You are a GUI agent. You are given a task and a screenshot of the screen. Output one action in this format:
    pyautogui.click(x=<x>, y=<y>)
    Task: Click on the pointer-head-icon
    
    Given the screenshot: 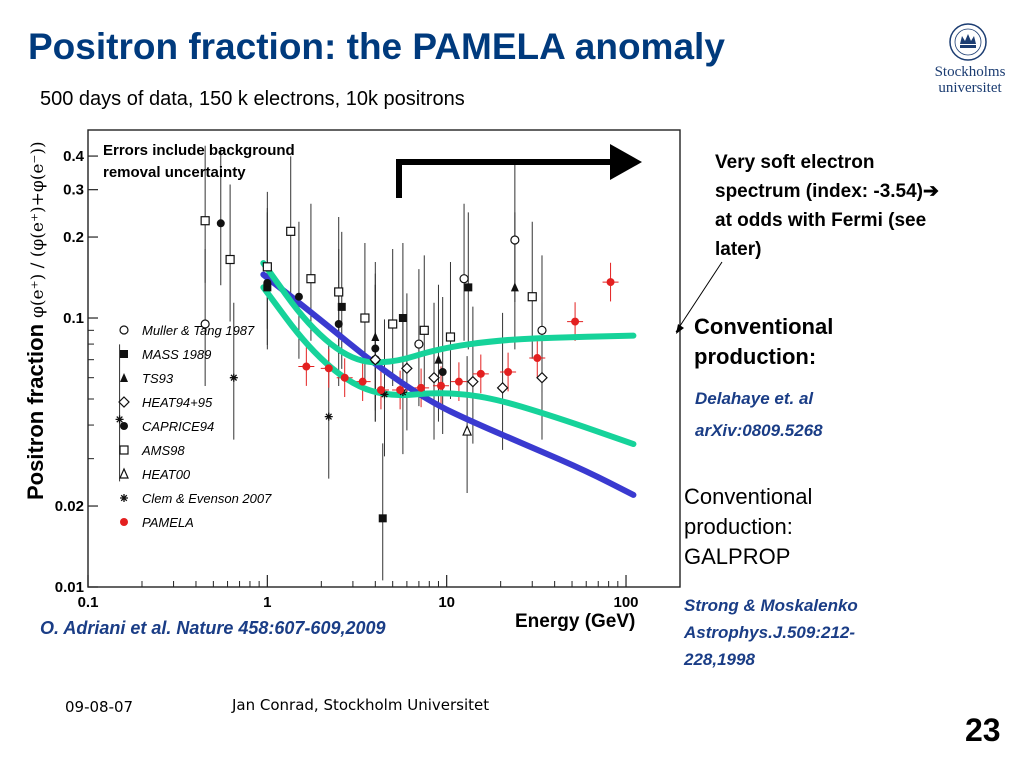 What is the action you would take?
    pyautogui.click(x=680, y=329)
    